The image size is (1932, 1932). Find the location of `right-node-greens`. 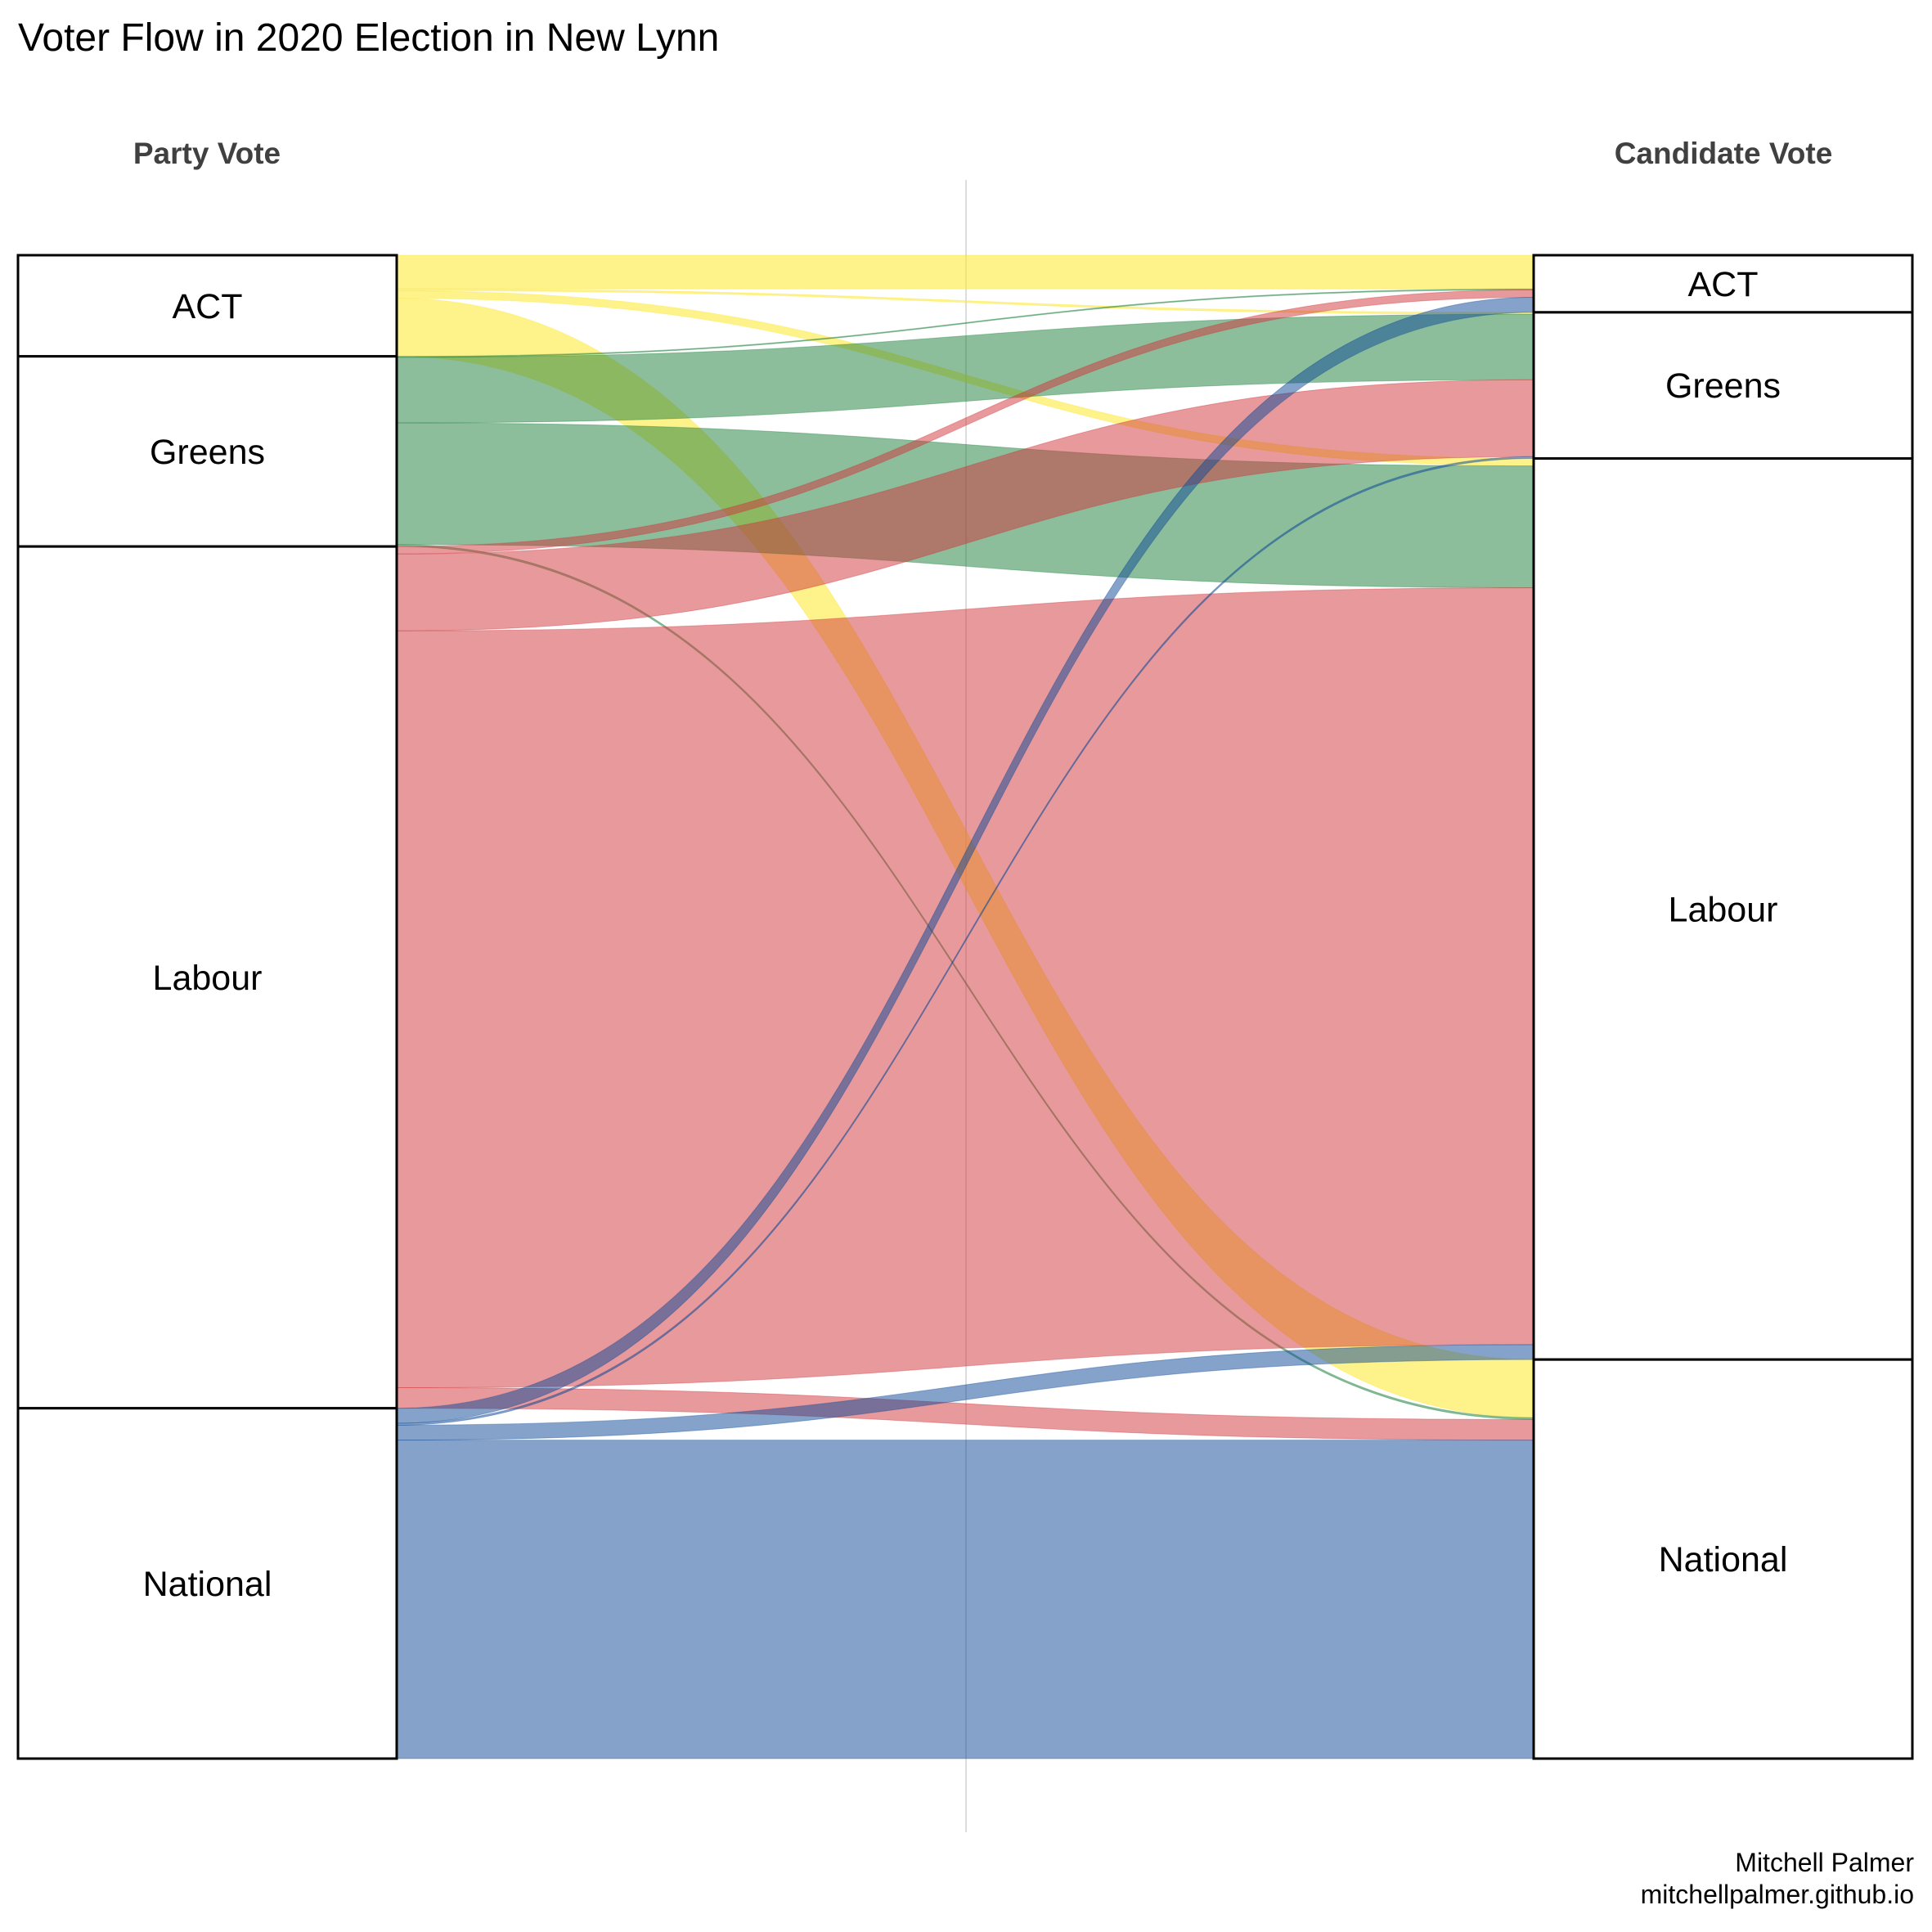

right-node-greens is located at coordinates (1723, 386).